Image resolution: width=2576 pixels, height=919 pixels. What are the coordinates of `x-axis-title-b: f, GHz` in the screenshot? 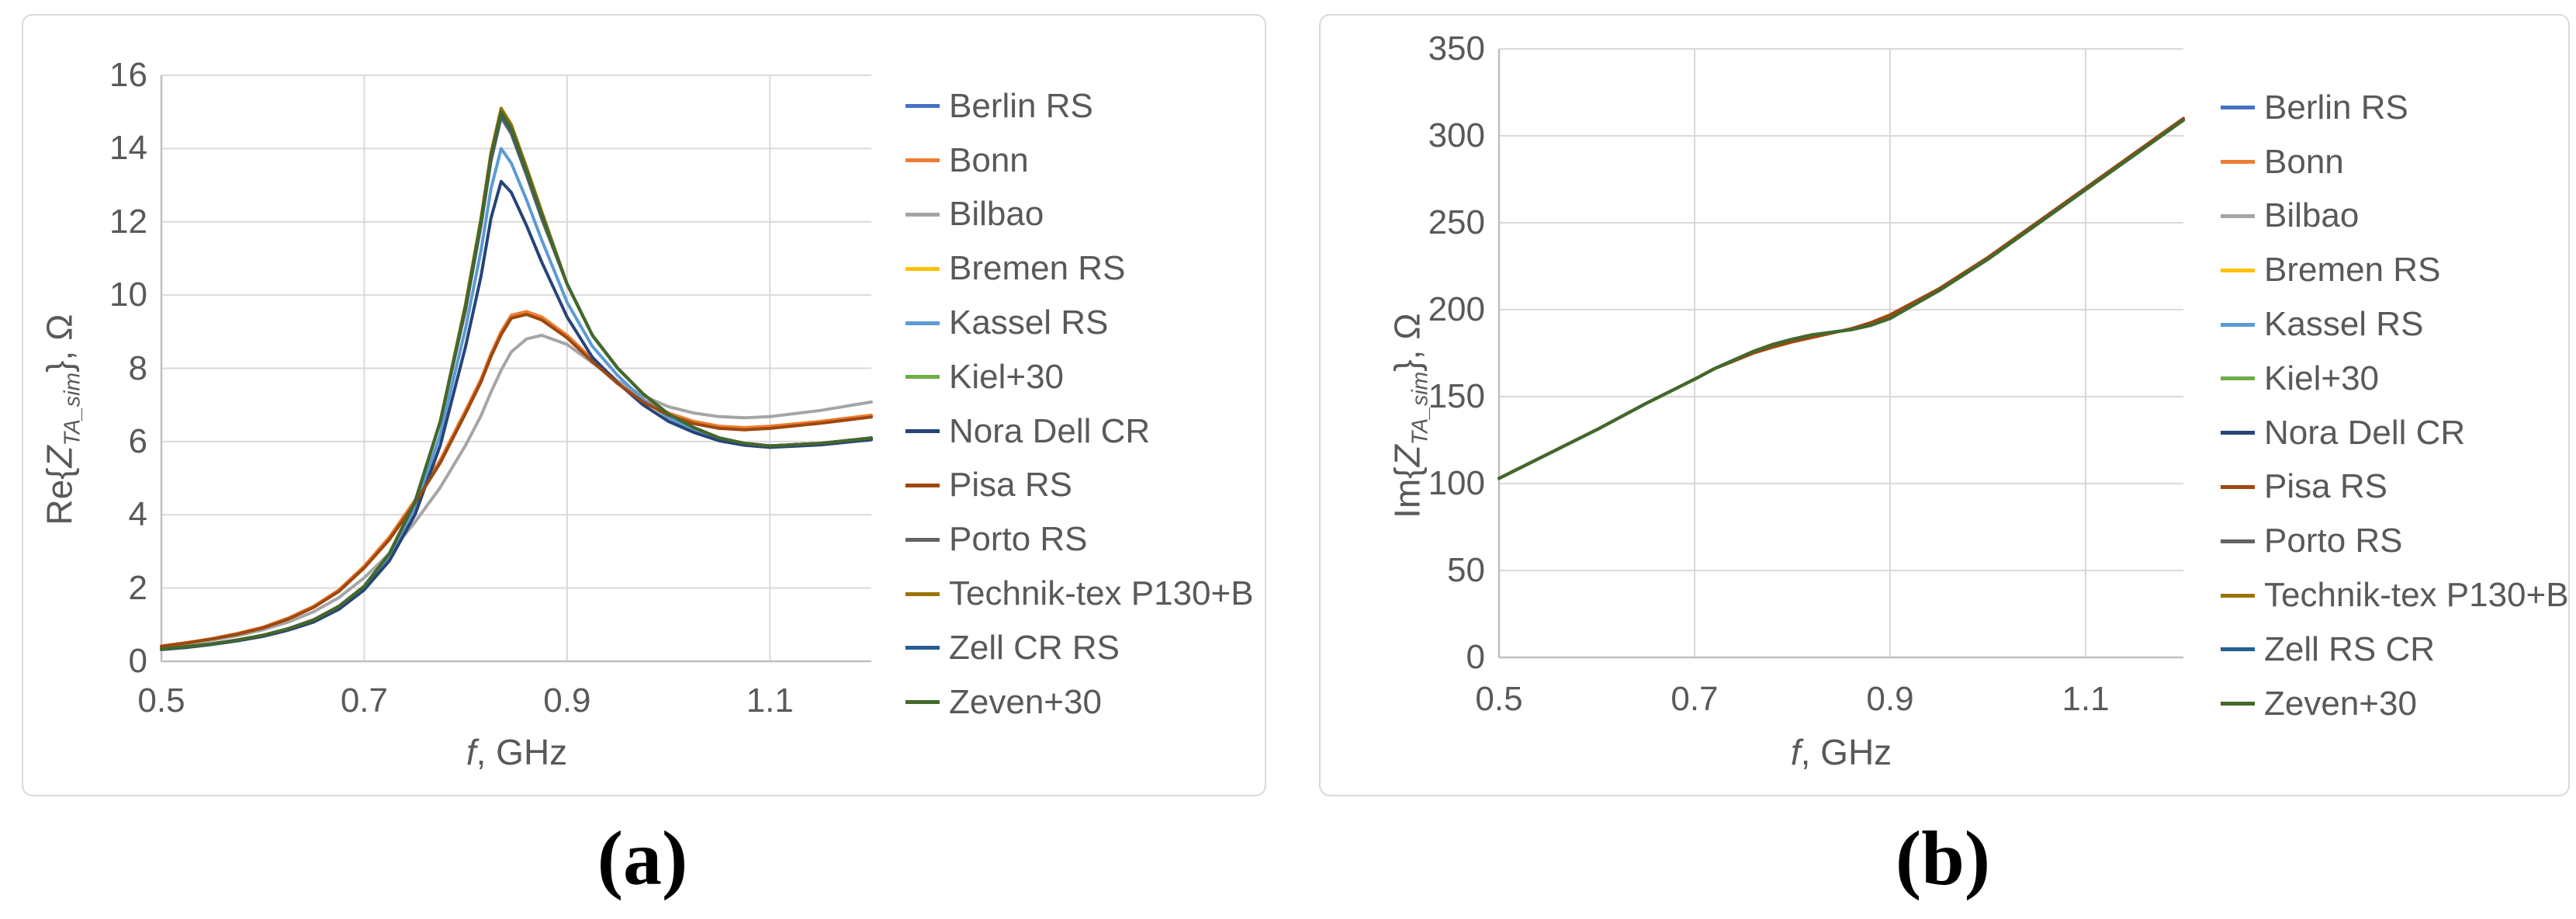 It's located at (1841, 752).